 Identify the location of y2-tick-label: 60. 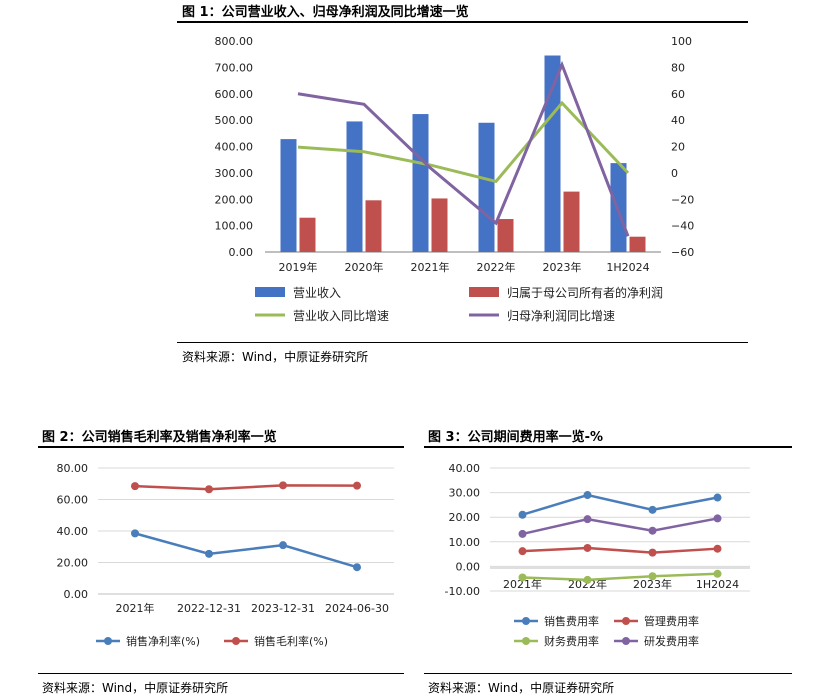
(678, 94).